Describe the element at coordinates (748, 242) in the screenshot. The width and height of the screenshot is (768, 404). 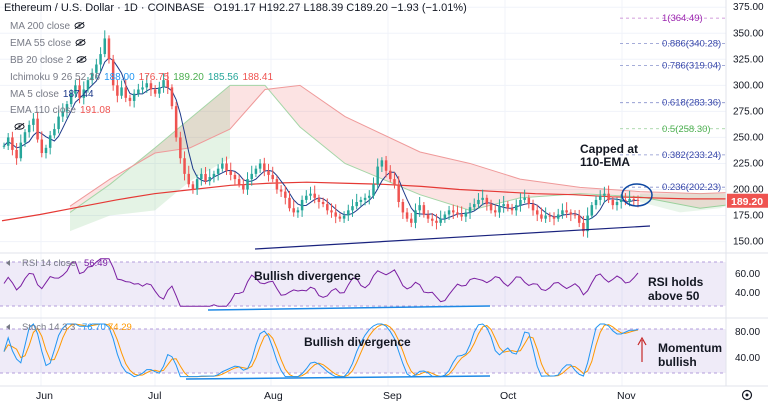
I see `price-tick: 150.00` at that location.